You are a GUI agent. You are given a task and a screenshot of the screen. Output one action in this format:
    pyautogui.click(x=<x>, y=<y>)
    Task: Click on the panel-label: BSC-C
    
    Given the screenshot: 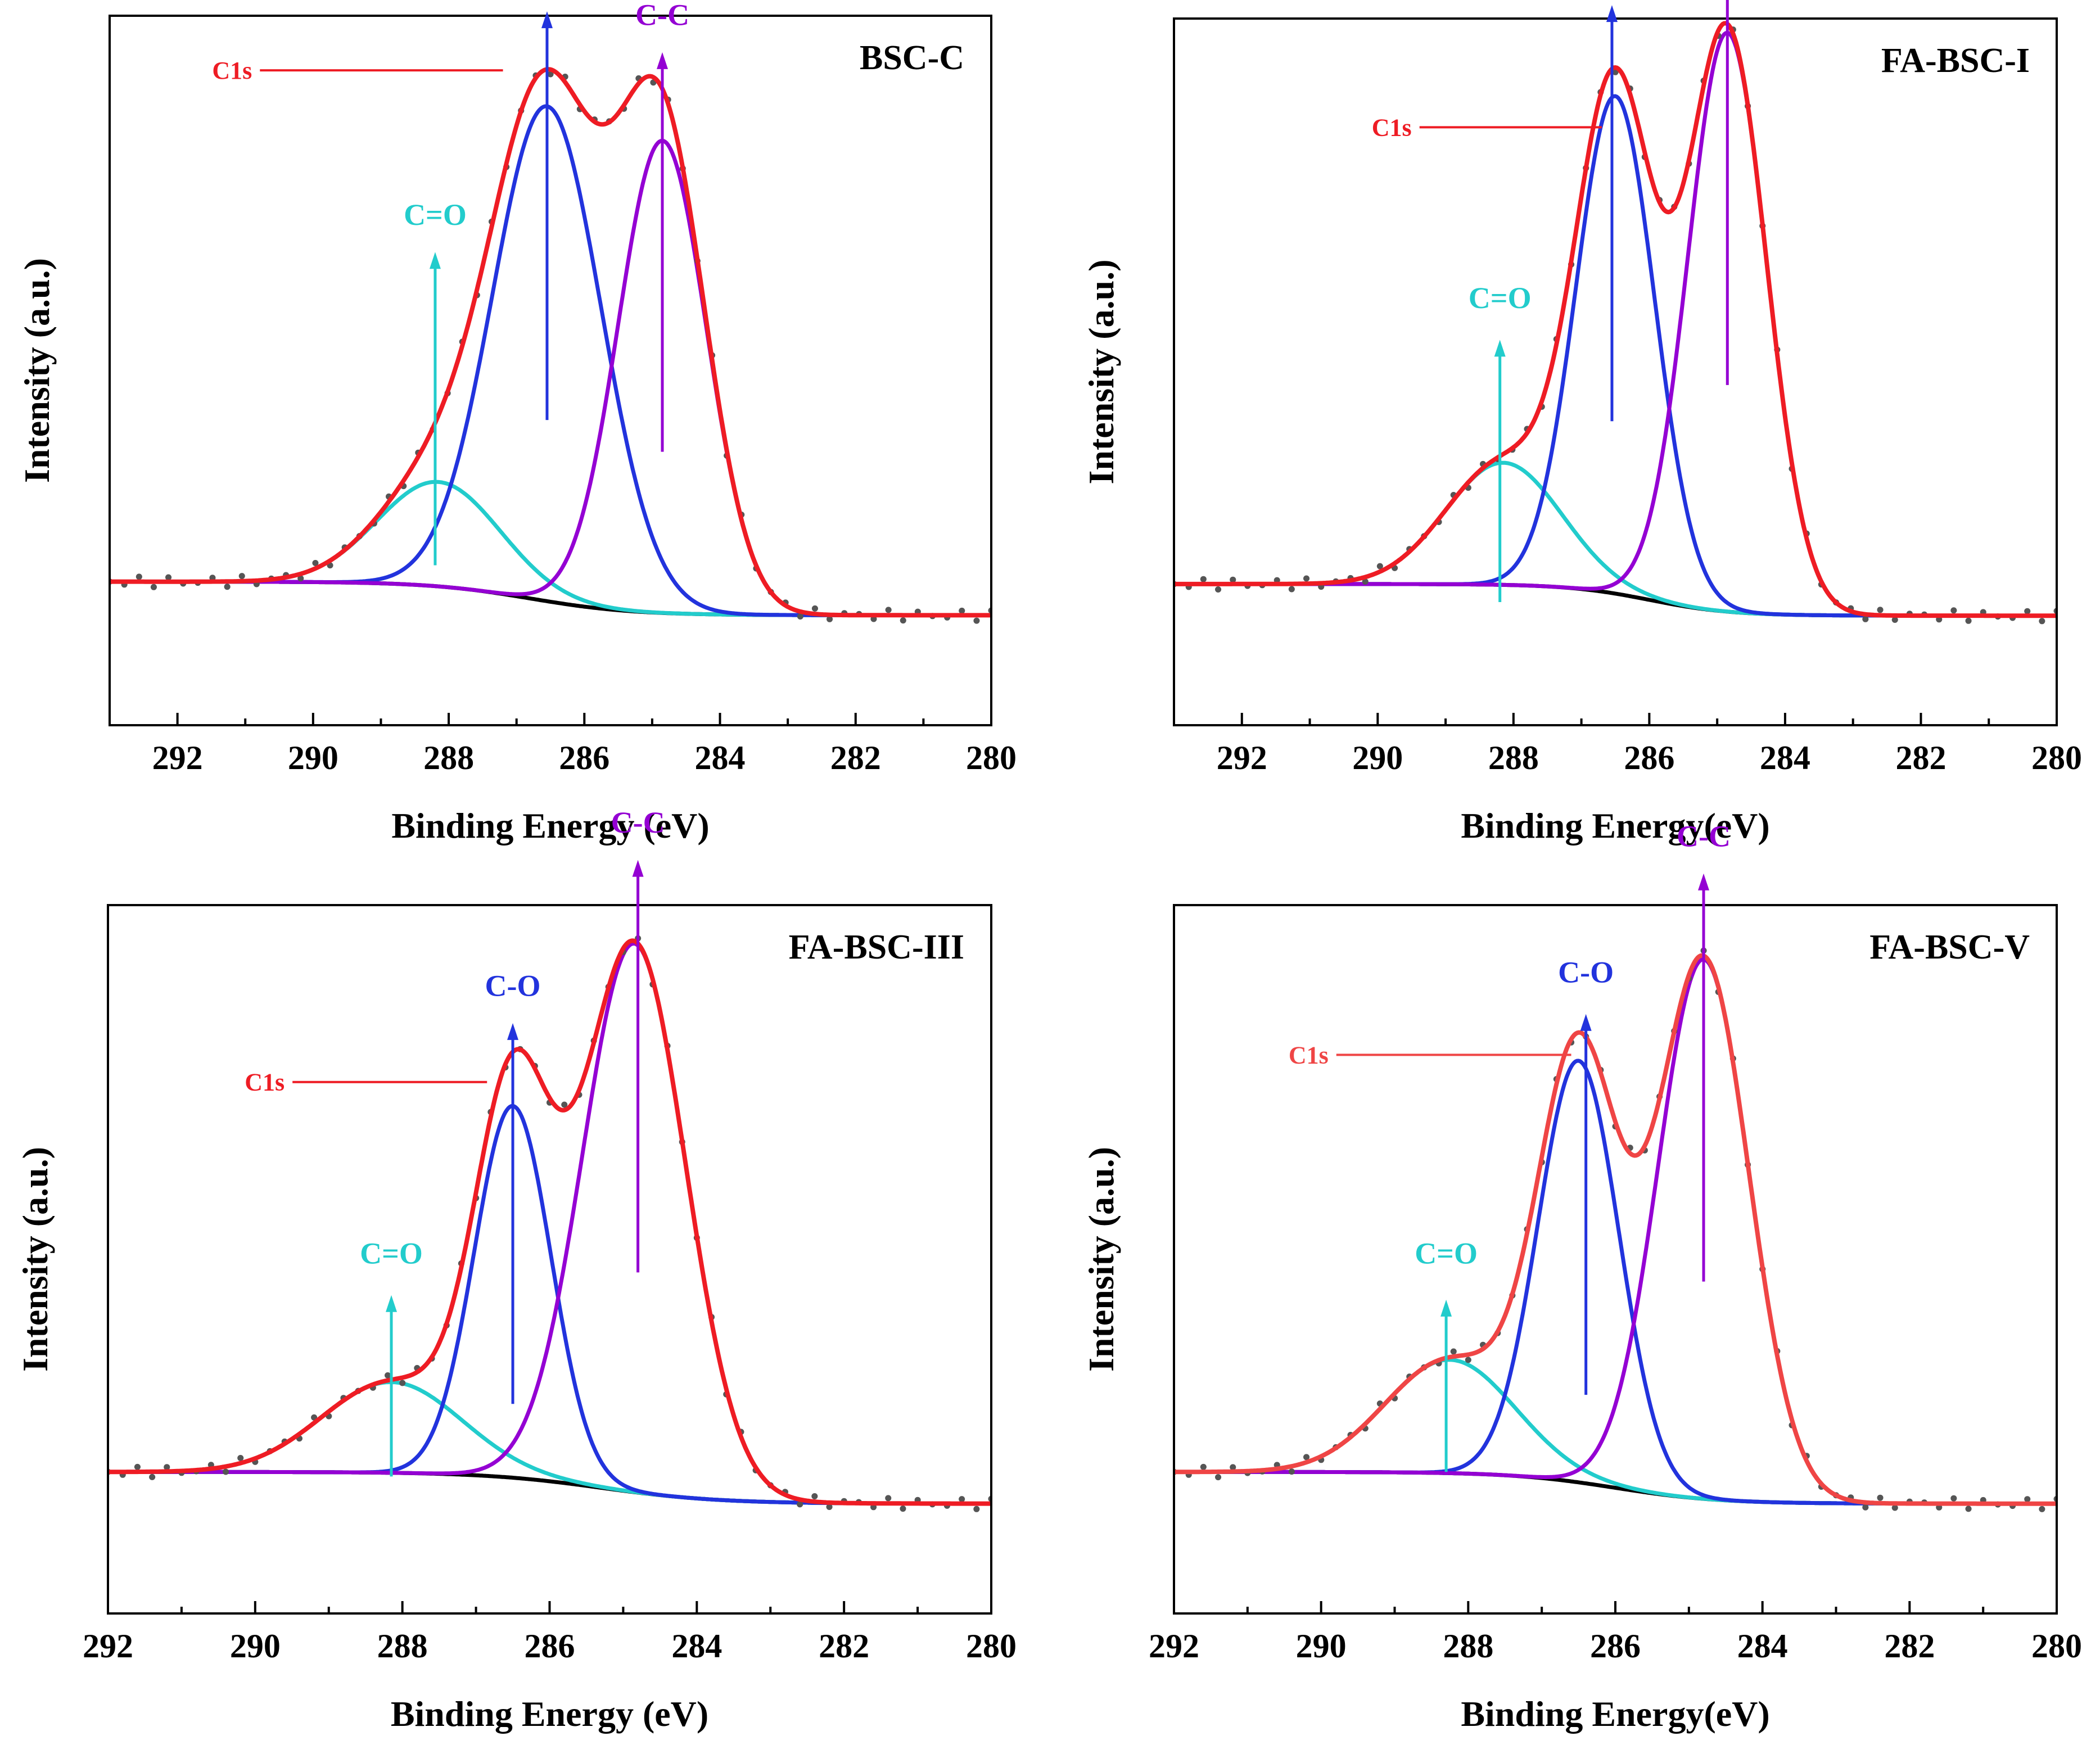 What is the action you would take?
    pyautogui.click(x=912, y=58)
    